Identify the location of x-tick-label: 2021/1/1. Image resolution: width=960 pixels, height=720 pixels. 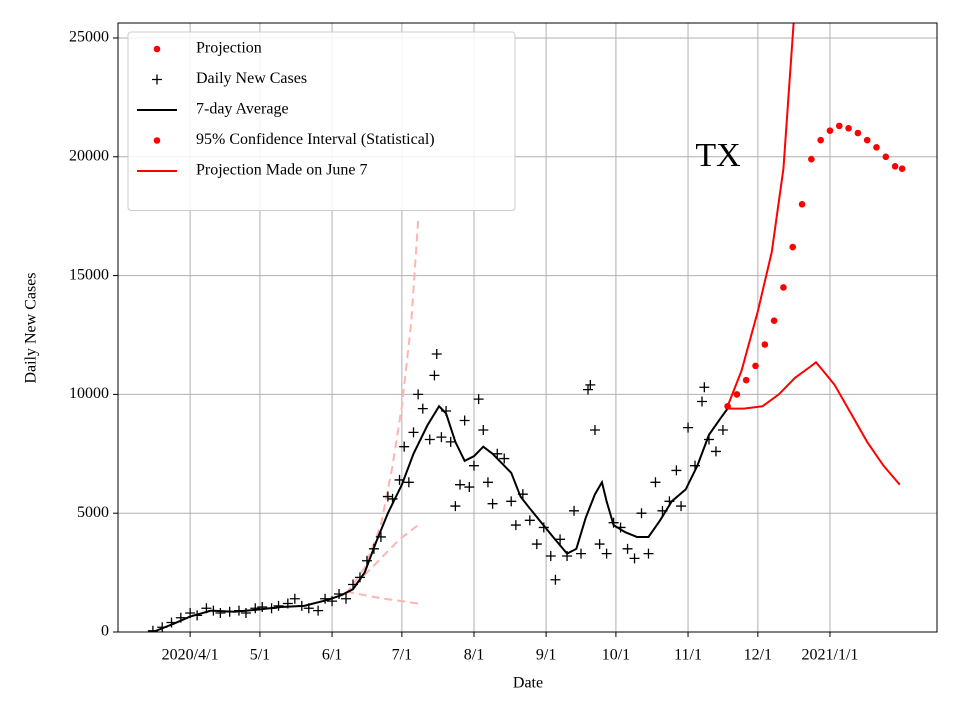
(830, 655).